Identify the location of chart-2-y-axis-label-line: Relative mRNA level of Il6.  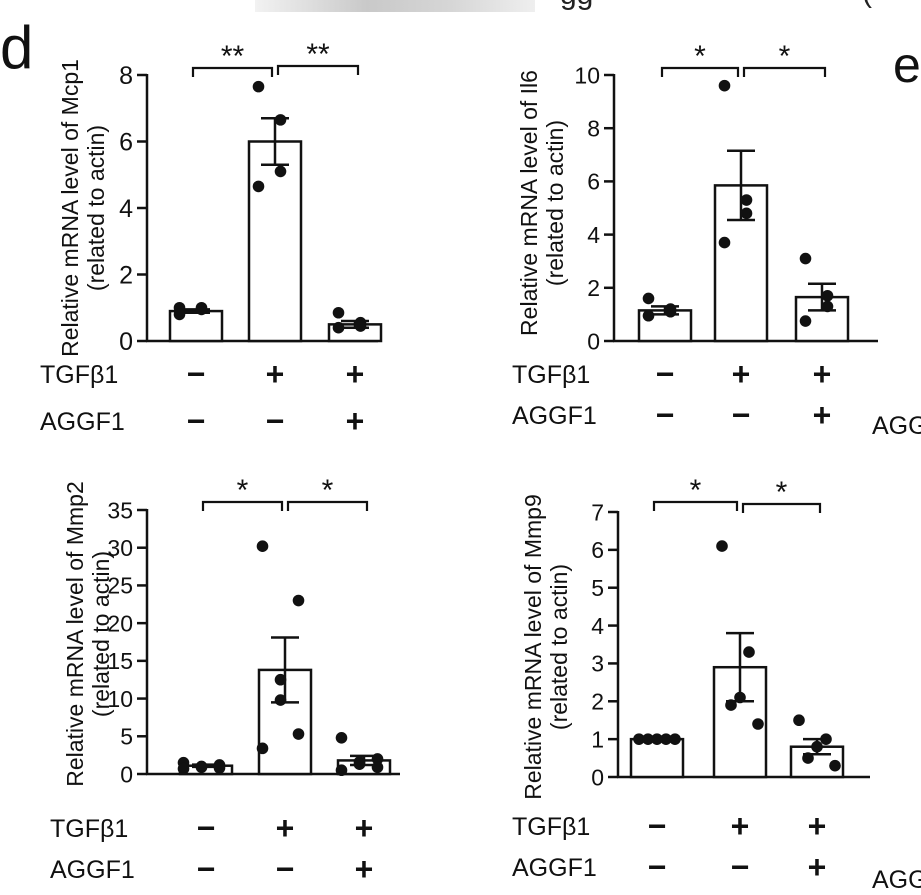
(529, 203).